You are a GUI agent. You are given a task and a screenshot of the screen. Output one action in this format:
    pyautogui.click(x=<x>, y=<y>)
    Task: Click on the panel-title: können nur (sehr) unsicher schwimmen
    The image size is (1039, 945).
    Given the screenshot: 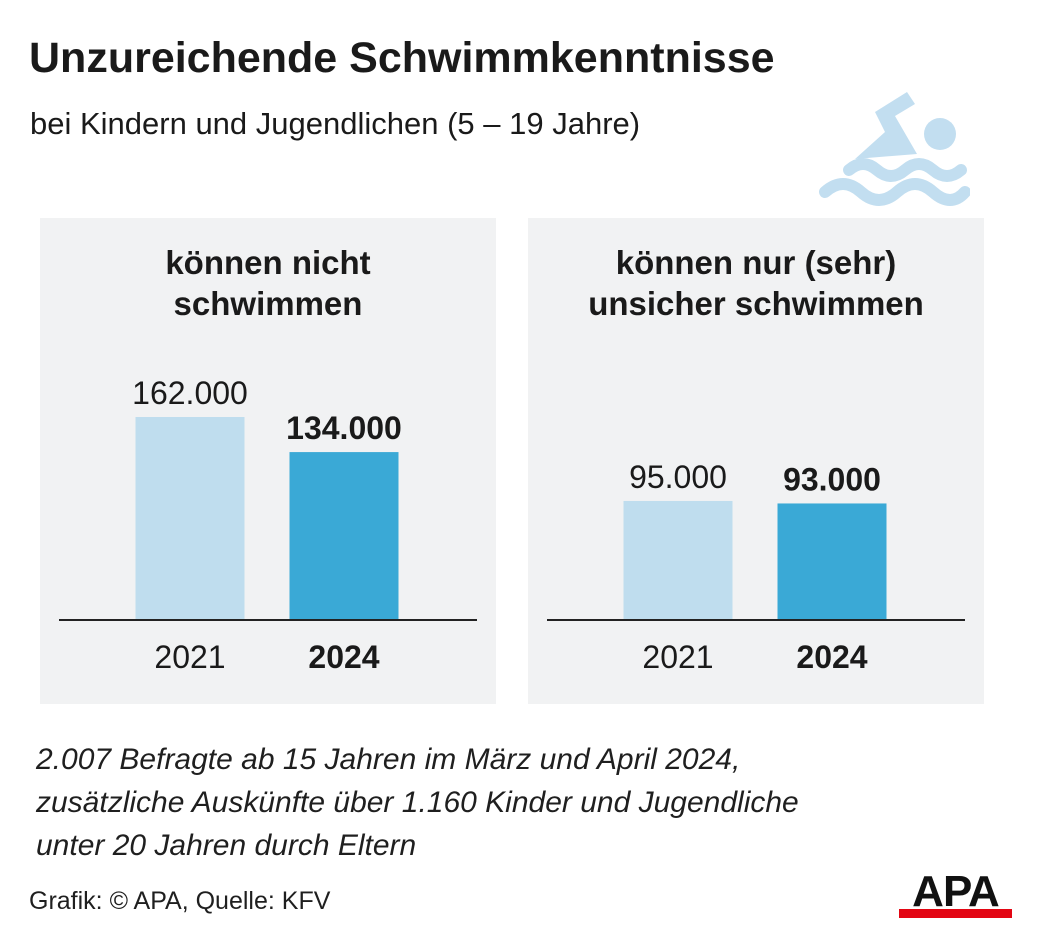 What is the action you would take?
    pyautogui.click(x=756, y=283)
    